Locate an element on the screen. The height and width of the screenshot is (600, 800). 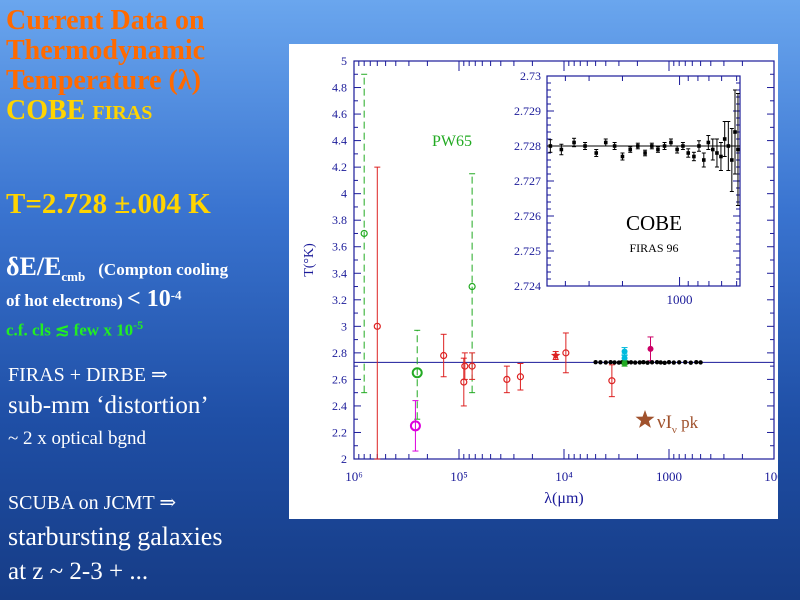
inset-axes: 2.724 2.725 2.726 2.727 2.728 2.729 2.73 1000 is located at coordinates (627, 188).